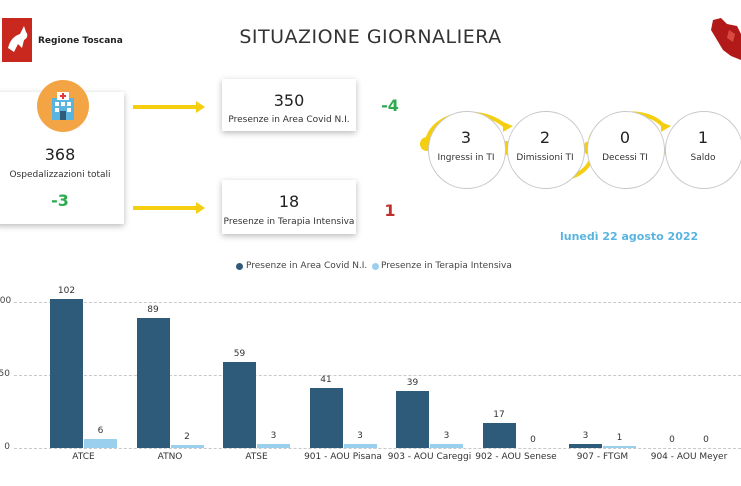 This screenshot has height=486, width=741. Describe the element at coordinates (545, 137) in the screenshot. I see `flow-dimissioni-value: 2` at that location.